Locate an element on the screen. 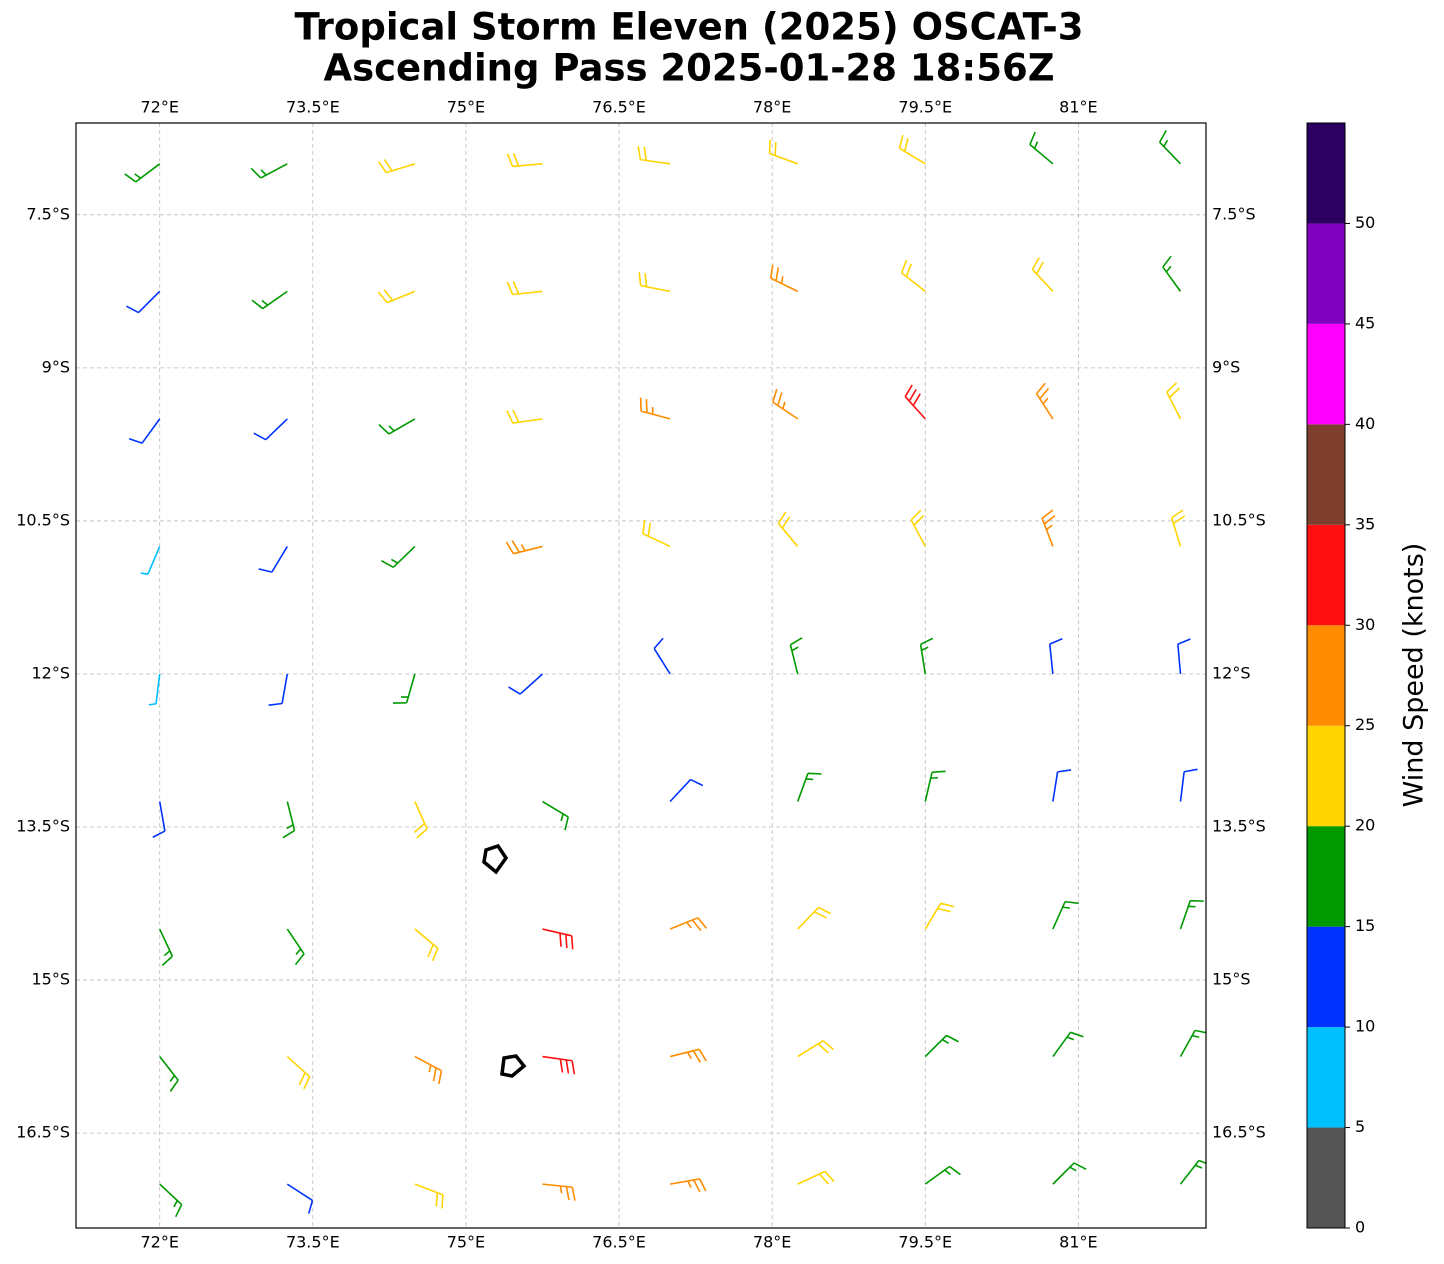 This screenshot has height=1264, width=1444. colorbar-tick-label: 15 is located at coordinates (1365, 925).